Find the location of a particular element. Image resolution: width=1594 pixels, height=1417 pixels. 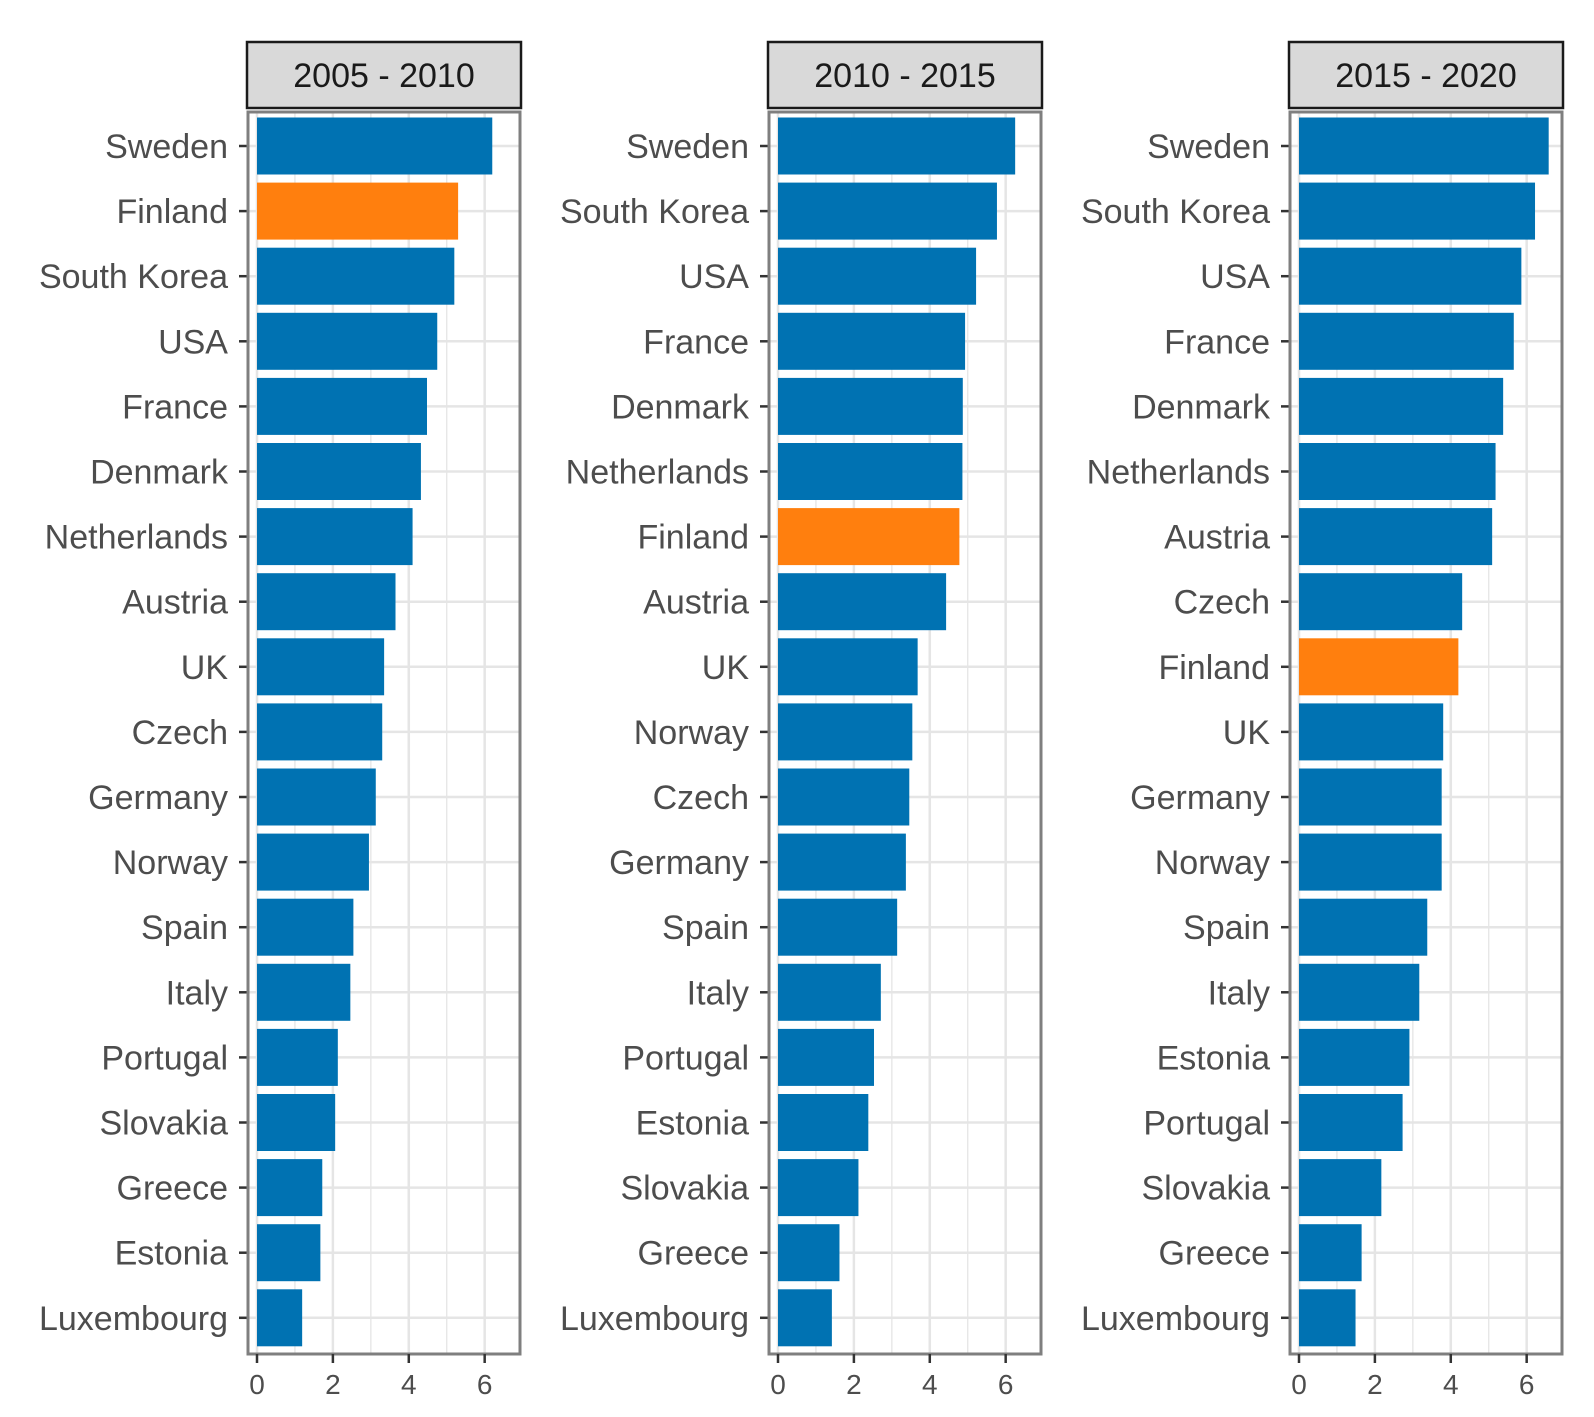

category-label: Estonia is located at coordinates (692, 1124).